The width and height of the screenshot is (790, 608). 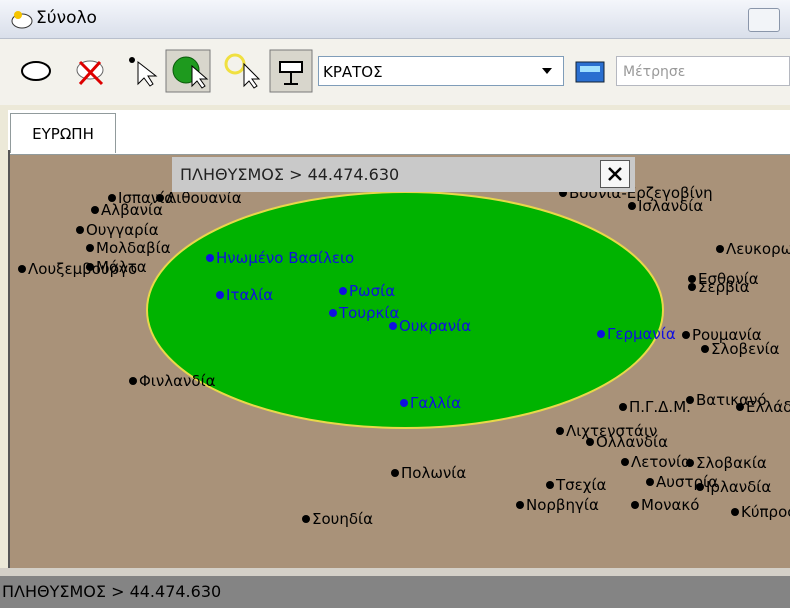 What do you see at coordinates (177, 381) in the screenshot?
I see `place-label: Φινλανδία` at bounding box center [177, 381].